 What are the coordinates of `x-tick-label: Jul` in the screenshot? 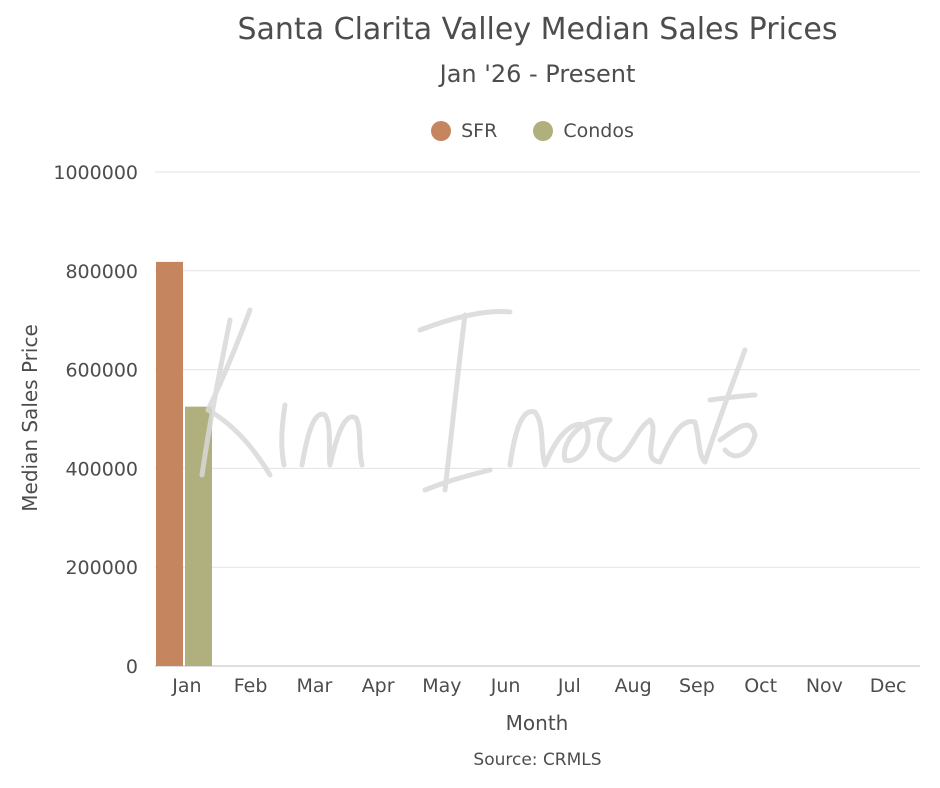 It's located at (569, 686).